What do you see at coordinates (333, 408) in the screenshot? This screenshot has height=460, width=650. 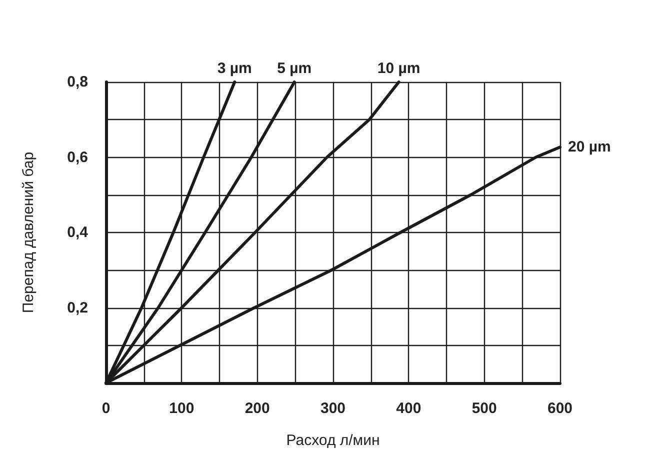 I see `x-tick-label: 300` at bounding box center [333, 408].